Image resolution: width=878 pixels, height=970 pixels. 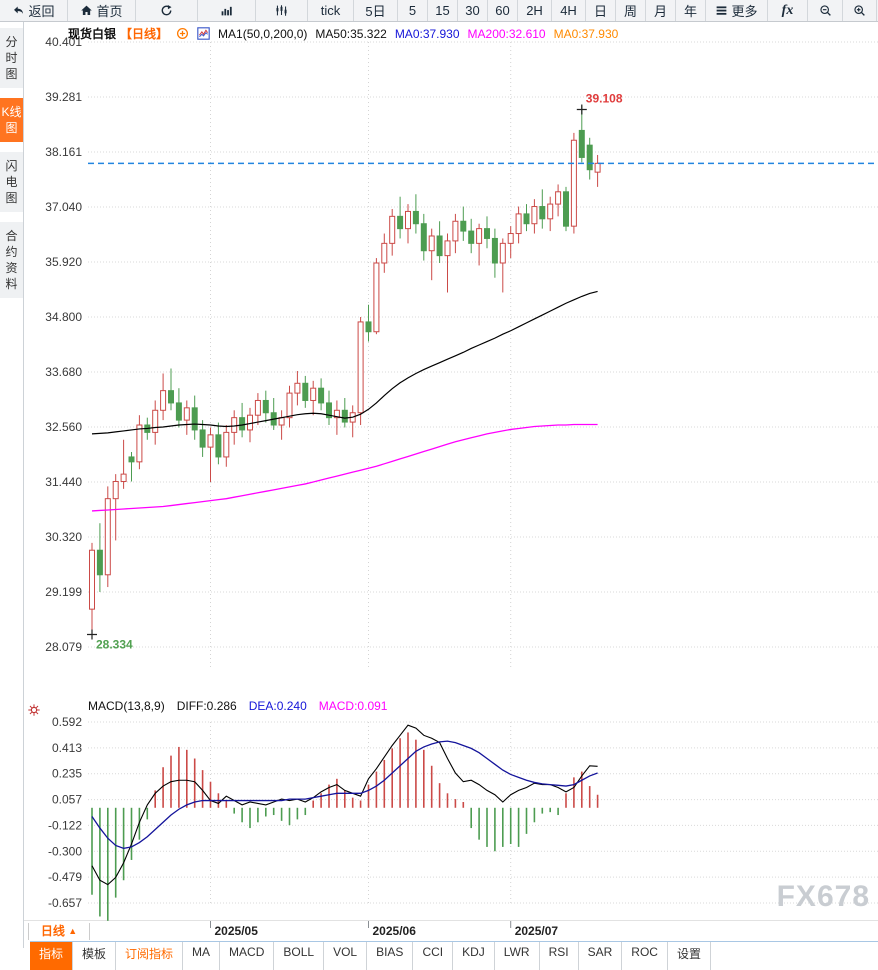 I want to click on tab-ma: MA, so click(x=202, y=956).